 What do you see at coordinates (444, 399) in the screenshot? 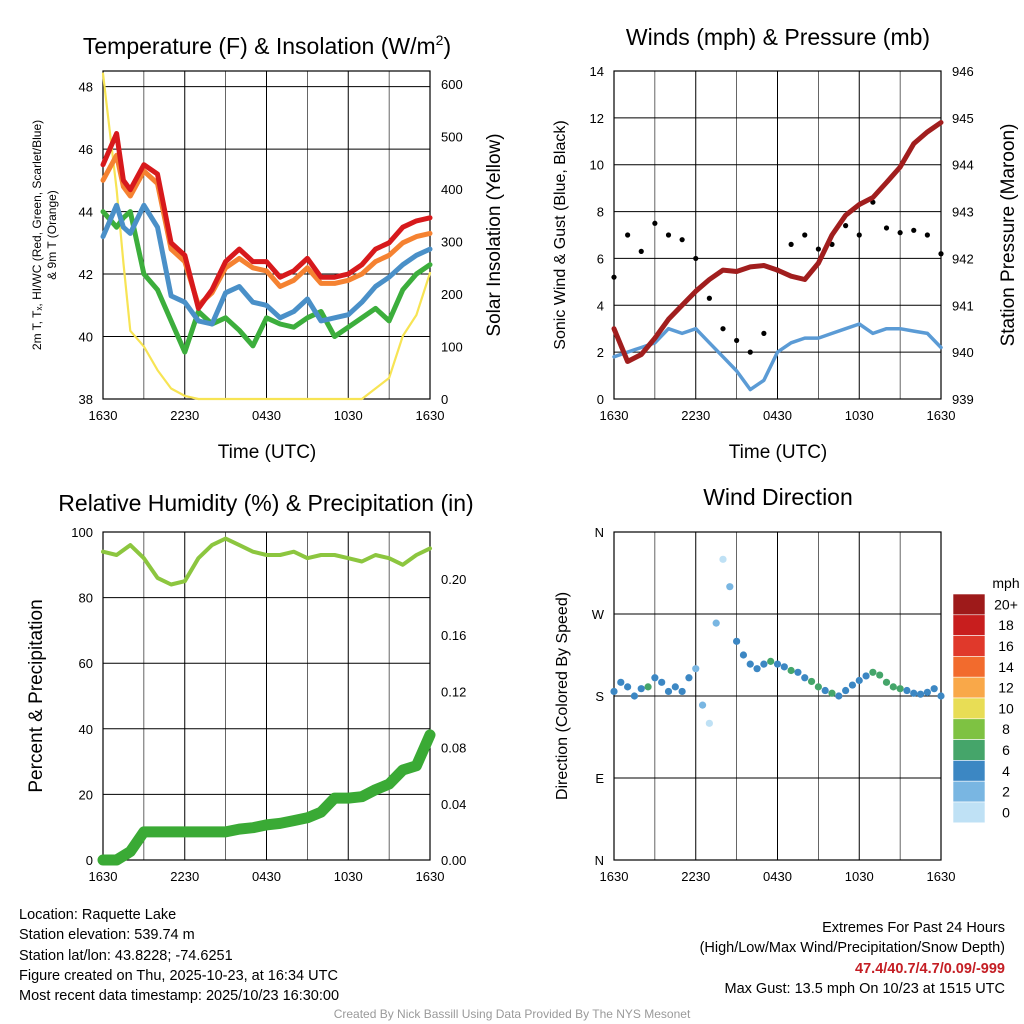
I see `y-tick-label-right: 0` at bounding box center [444, 399].